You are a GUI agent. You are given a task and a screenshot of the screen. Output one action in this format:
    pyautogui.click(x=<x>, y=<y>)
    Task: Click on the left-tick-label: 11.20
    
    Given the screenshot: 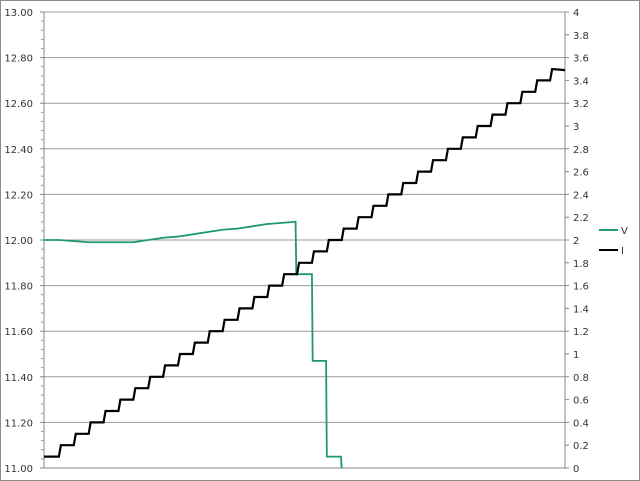 What is the action you would take?
    pyautogui.click(x=18, y=423)
    